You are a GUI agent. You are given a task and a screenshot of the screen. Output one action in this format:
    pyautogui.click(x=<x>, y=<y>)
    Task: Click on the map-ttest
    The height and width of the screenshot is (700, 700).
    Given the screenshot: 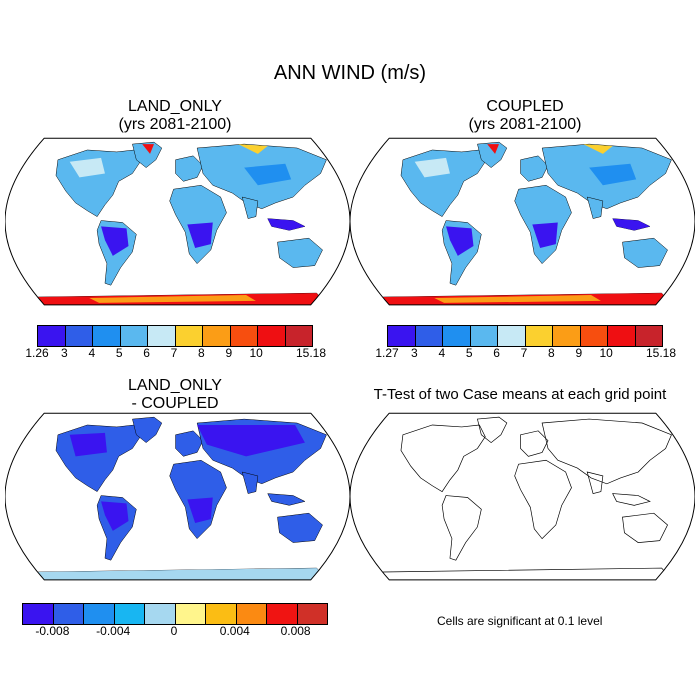 What is the action you would take?
    pyautogui.click(x=522, y=496)
    